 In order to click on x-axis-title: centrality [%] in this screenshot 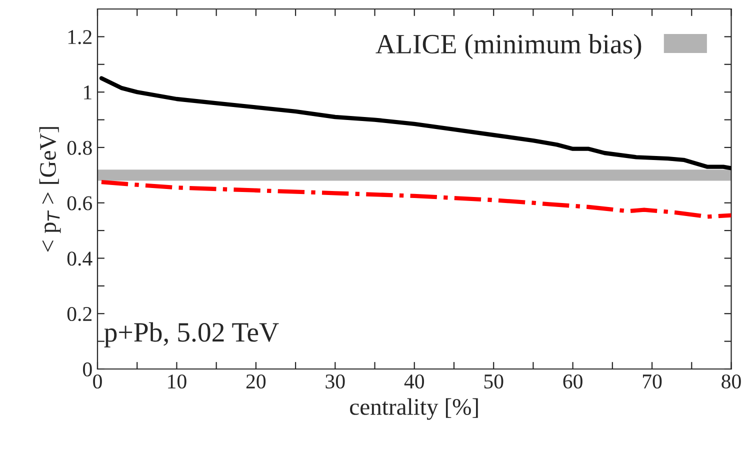, I will do `click(414, 409)`.